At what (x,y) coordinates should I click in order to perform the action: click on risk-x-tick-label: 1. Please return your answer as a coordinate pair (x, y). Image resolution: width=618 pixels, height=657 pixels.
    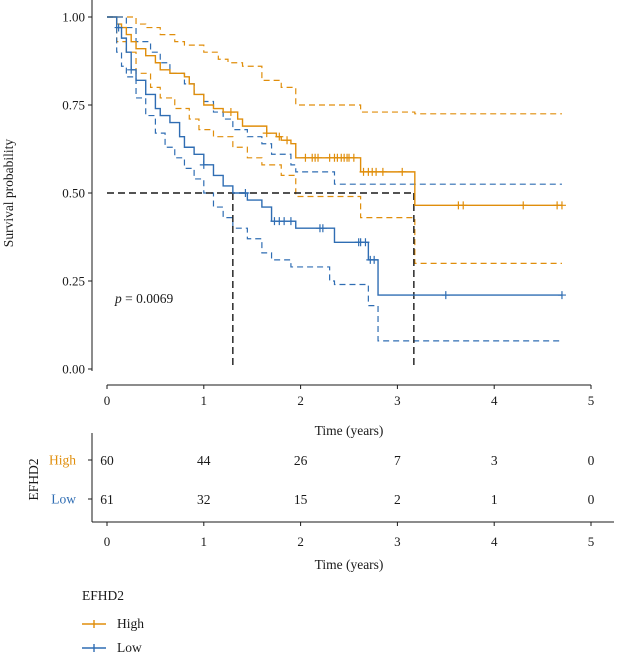
    Looking at the image, I should click on (204, 541).